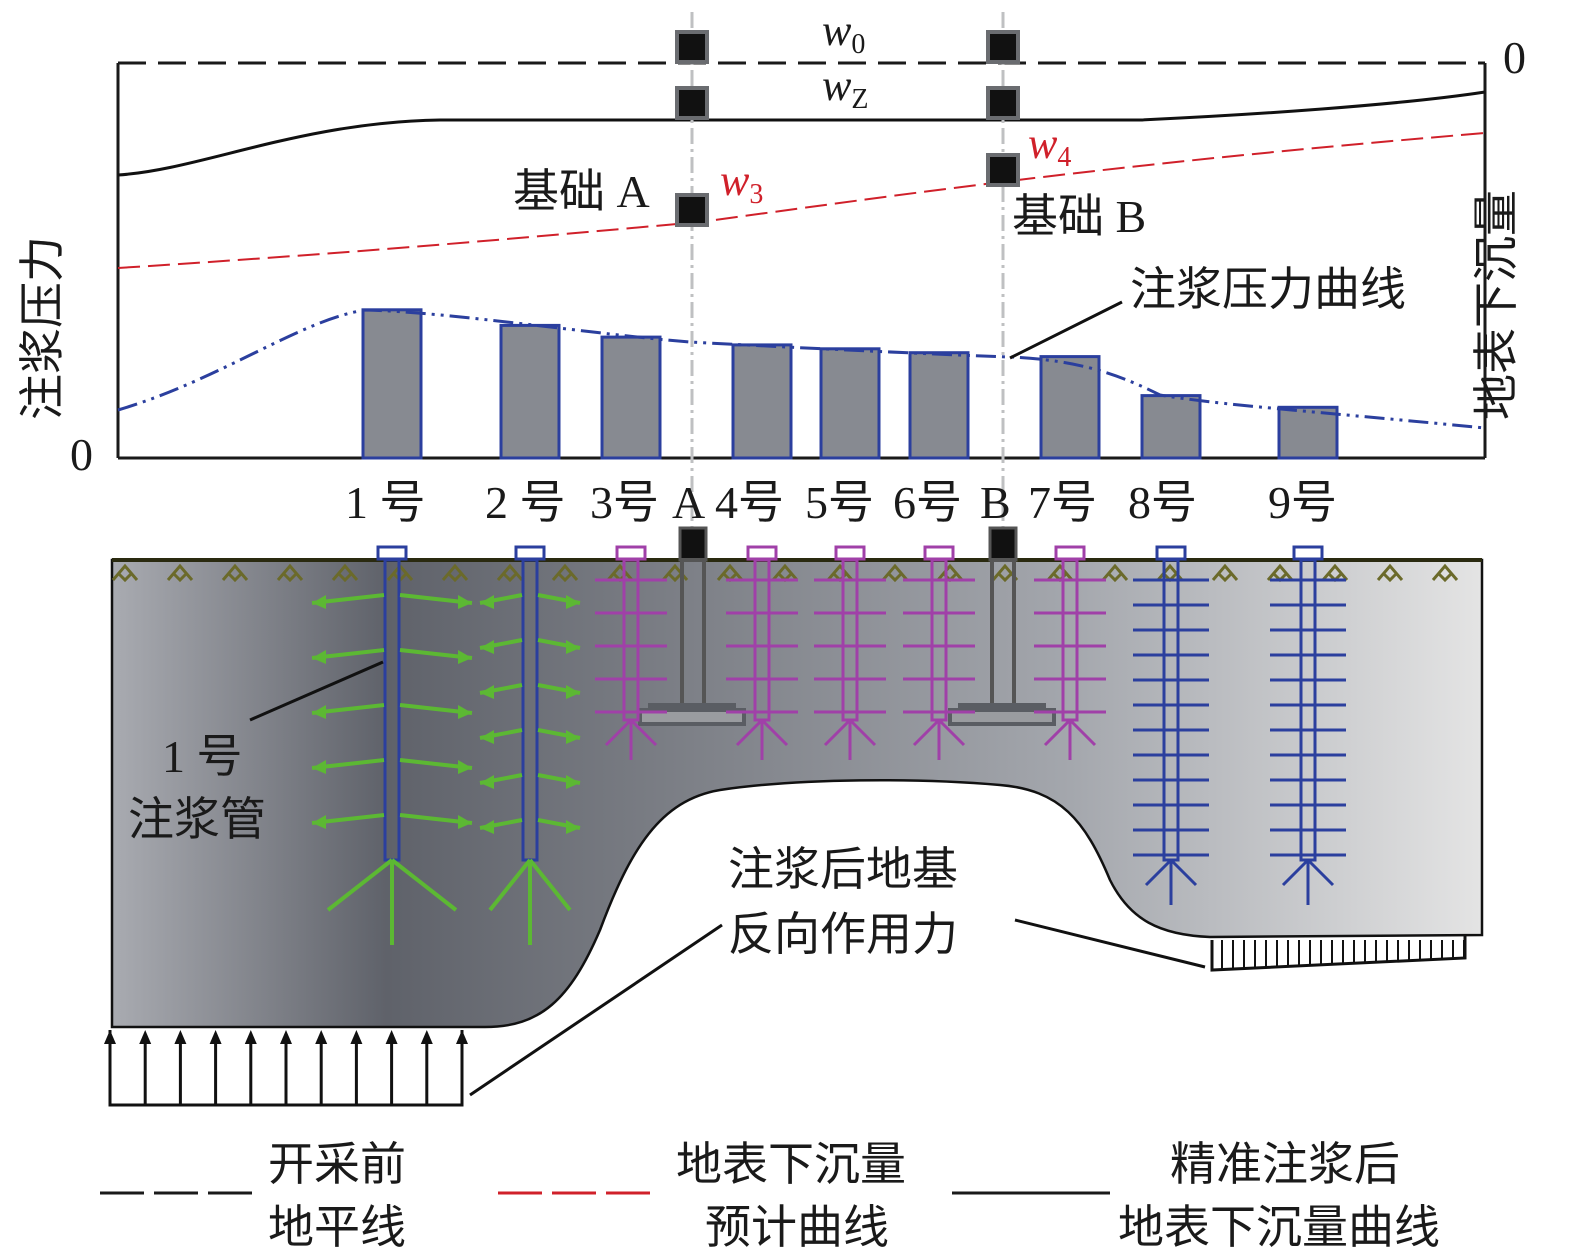 This screenshot has width=1575, height=1259. Describe the element at coordinates (1002, 626) in the screenshot. I see `foundation-b` at that location.